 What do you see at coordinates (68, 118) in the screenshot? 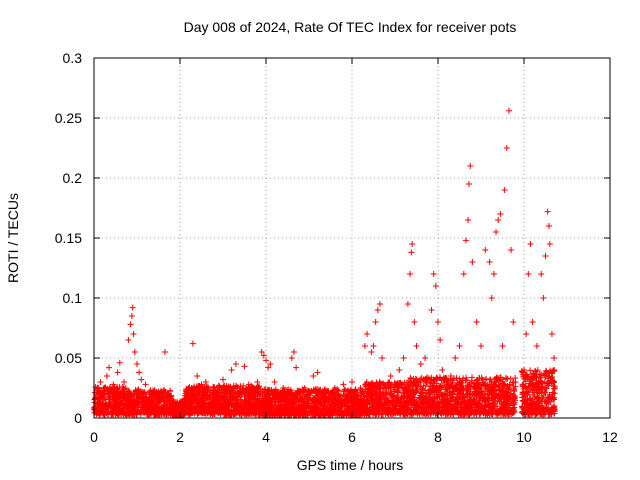
I see `y-tick-label: 0.25` at bounding box center [68, 118].